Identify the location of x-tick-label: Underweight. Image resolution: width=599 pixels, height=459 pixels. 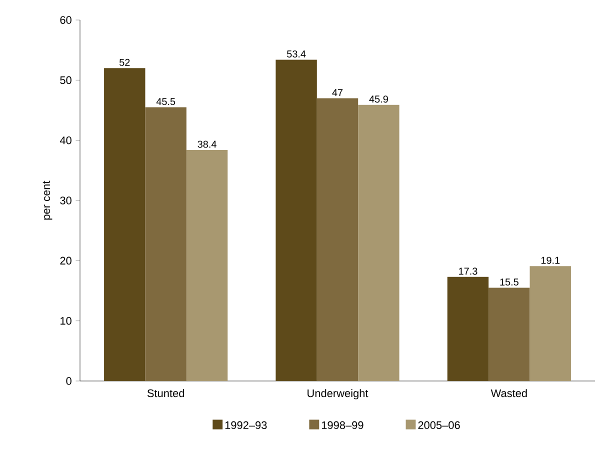
(338, 394).